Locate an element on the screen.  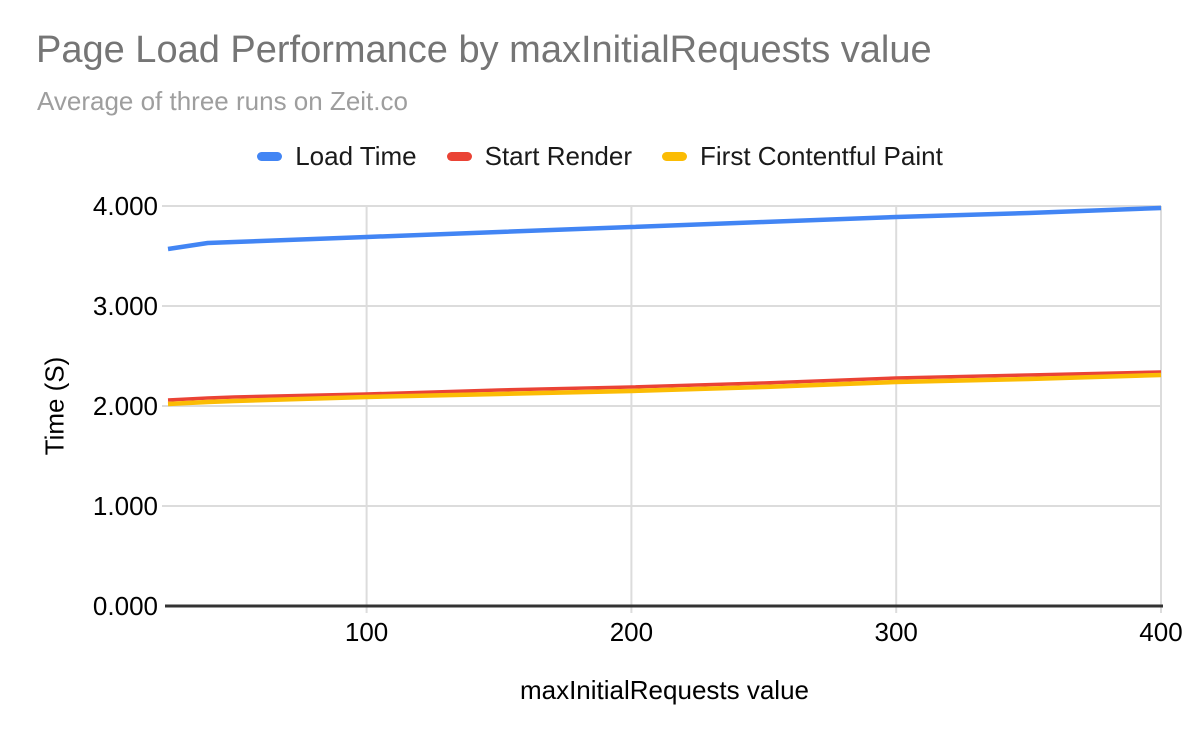
x-axis-title: maxInitialRequests value is located at coordinates (664, 690).